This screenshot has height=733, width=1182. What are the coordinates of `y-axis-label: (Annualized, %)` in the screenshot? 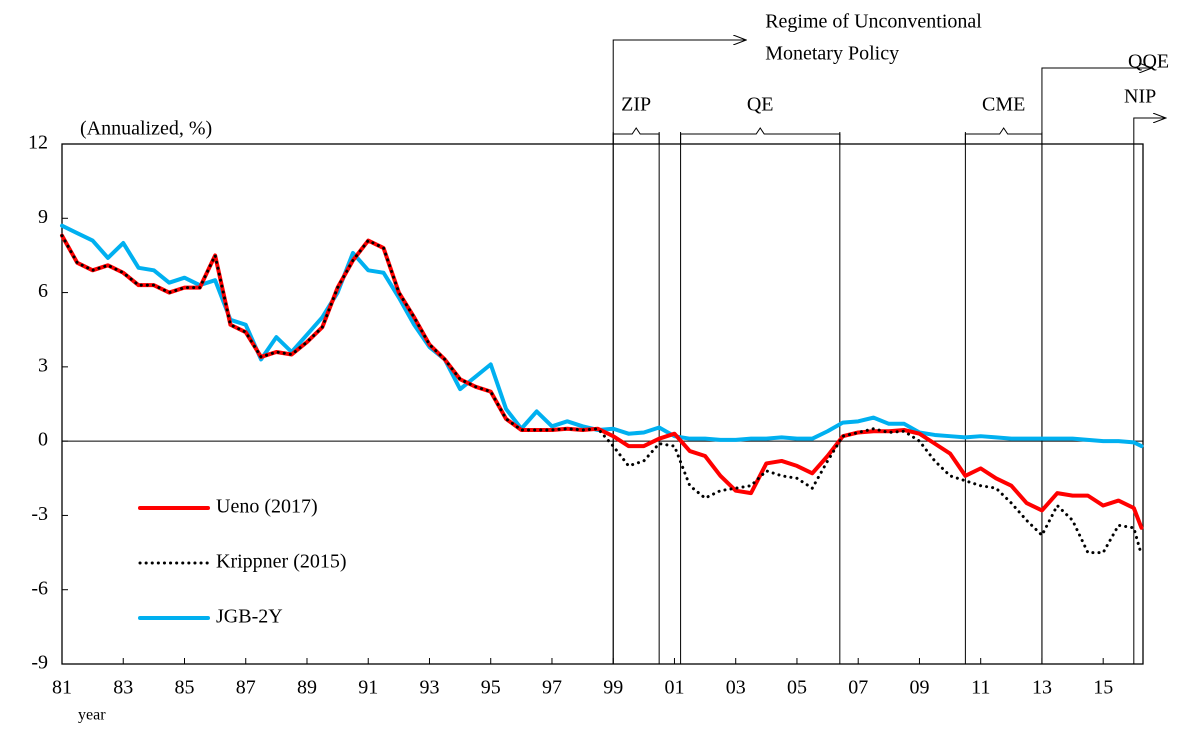 It's located at (146, 129).